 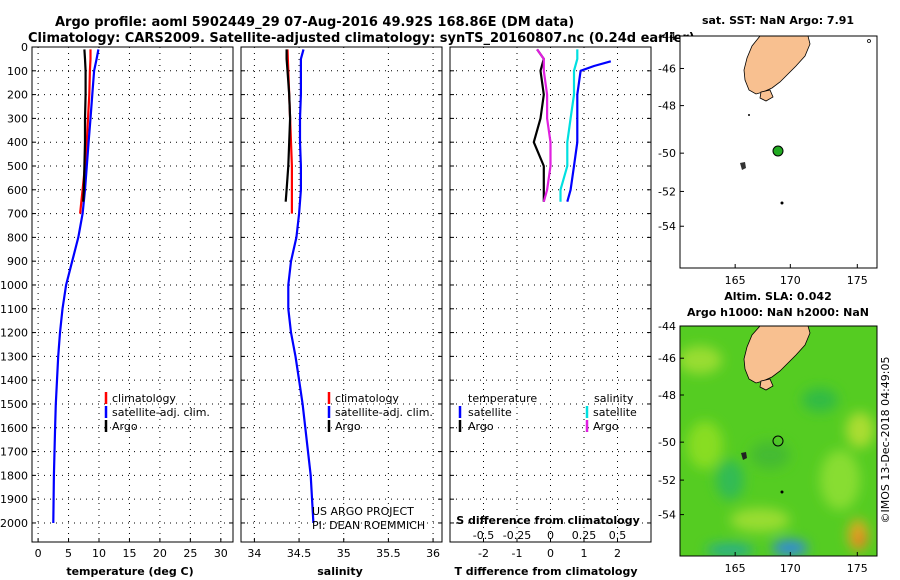 I want to click on difference-series, so click(x=572, y=125).